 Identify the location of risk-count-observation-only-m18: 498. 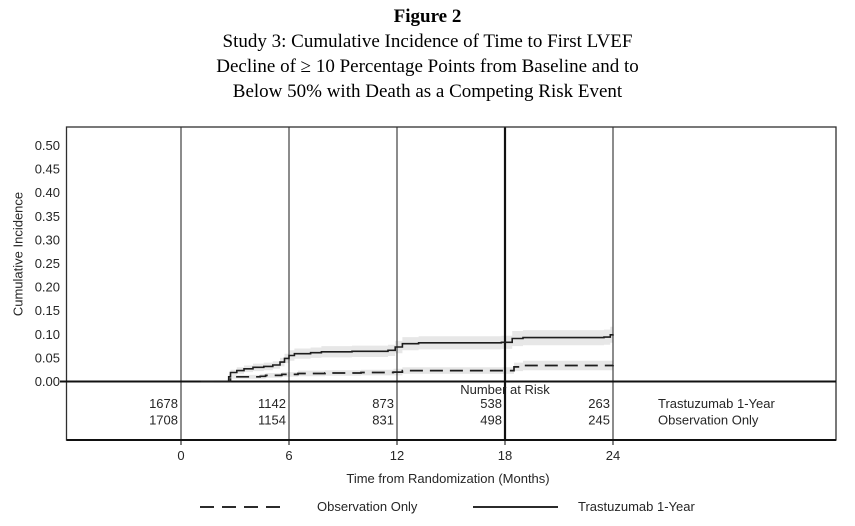
(491, 420).